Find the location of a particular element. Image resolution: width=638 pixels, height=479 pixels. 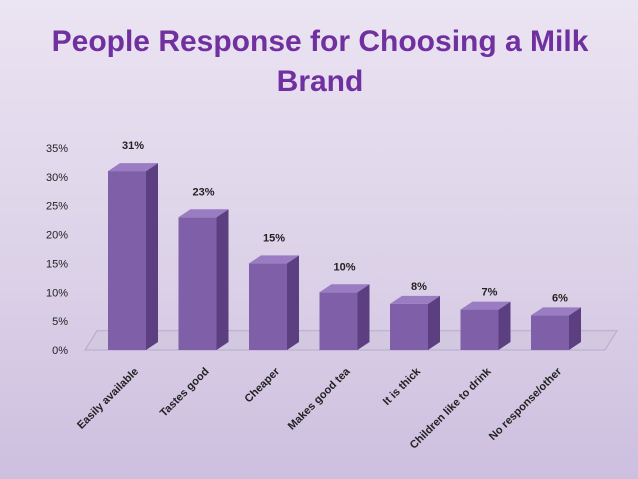

y-axis: 0% 5% 10% 15% 20% 25% 30% 35% is located at coordinates (57, 250).